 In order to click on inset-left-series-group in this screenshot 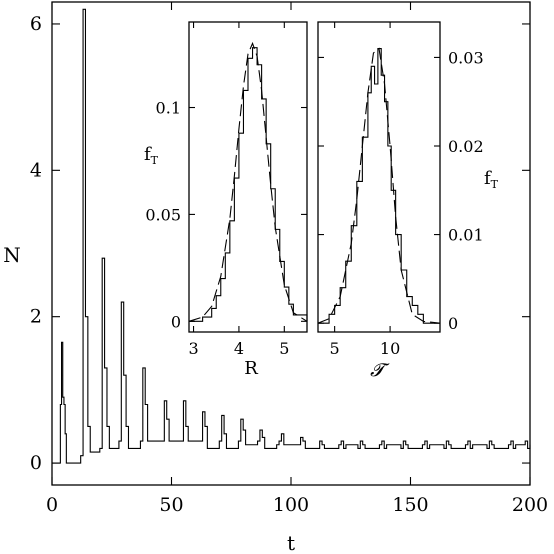, I will do `click(248, 181)`.